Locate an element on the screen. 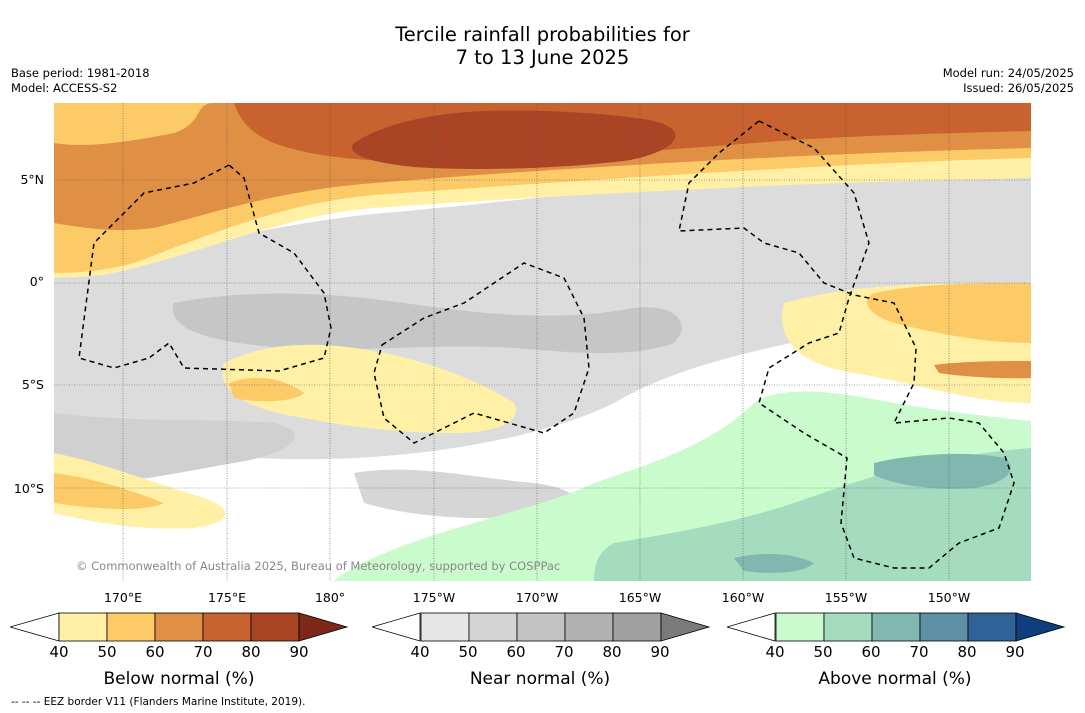 This screenshot has height=713, width=1085. eez-border-kiribati-gilbert is located at coordinates (205, 268).